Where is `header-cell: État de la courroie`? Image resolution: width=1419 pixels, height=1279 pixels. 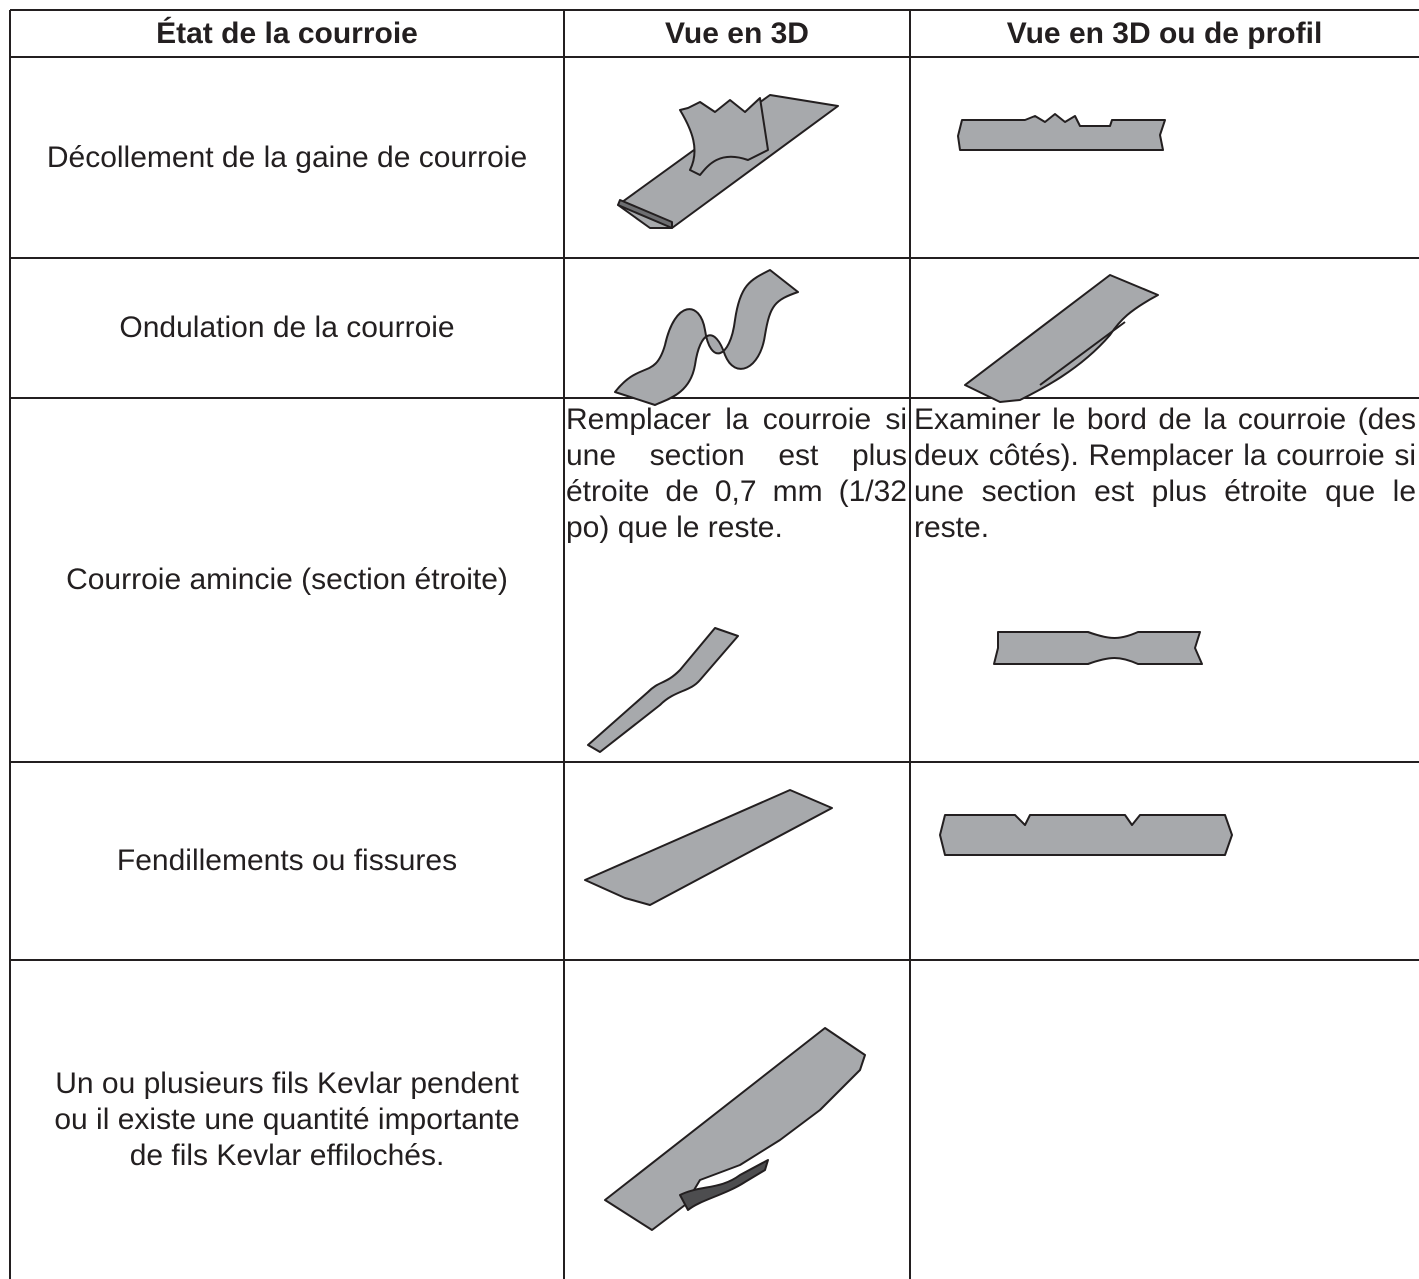
header-cell: État de la courroie is located at coordinates (287, 33).